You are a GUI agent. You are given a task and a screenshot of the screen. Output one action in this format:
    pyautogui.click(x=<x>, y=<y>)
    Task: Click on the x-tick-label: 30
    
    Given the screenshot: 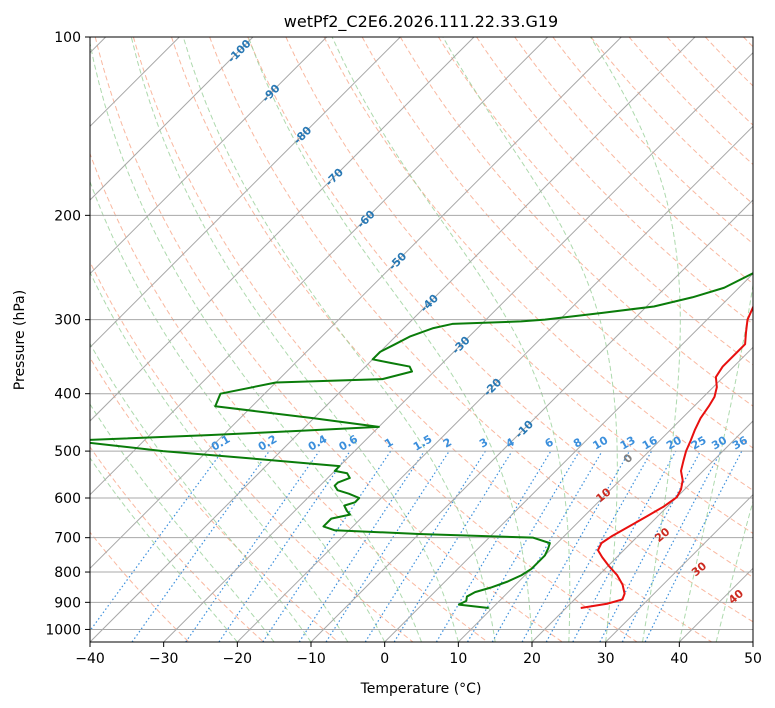 What is the action you would take?
    pyautogui.click(x=606, y=659)
    